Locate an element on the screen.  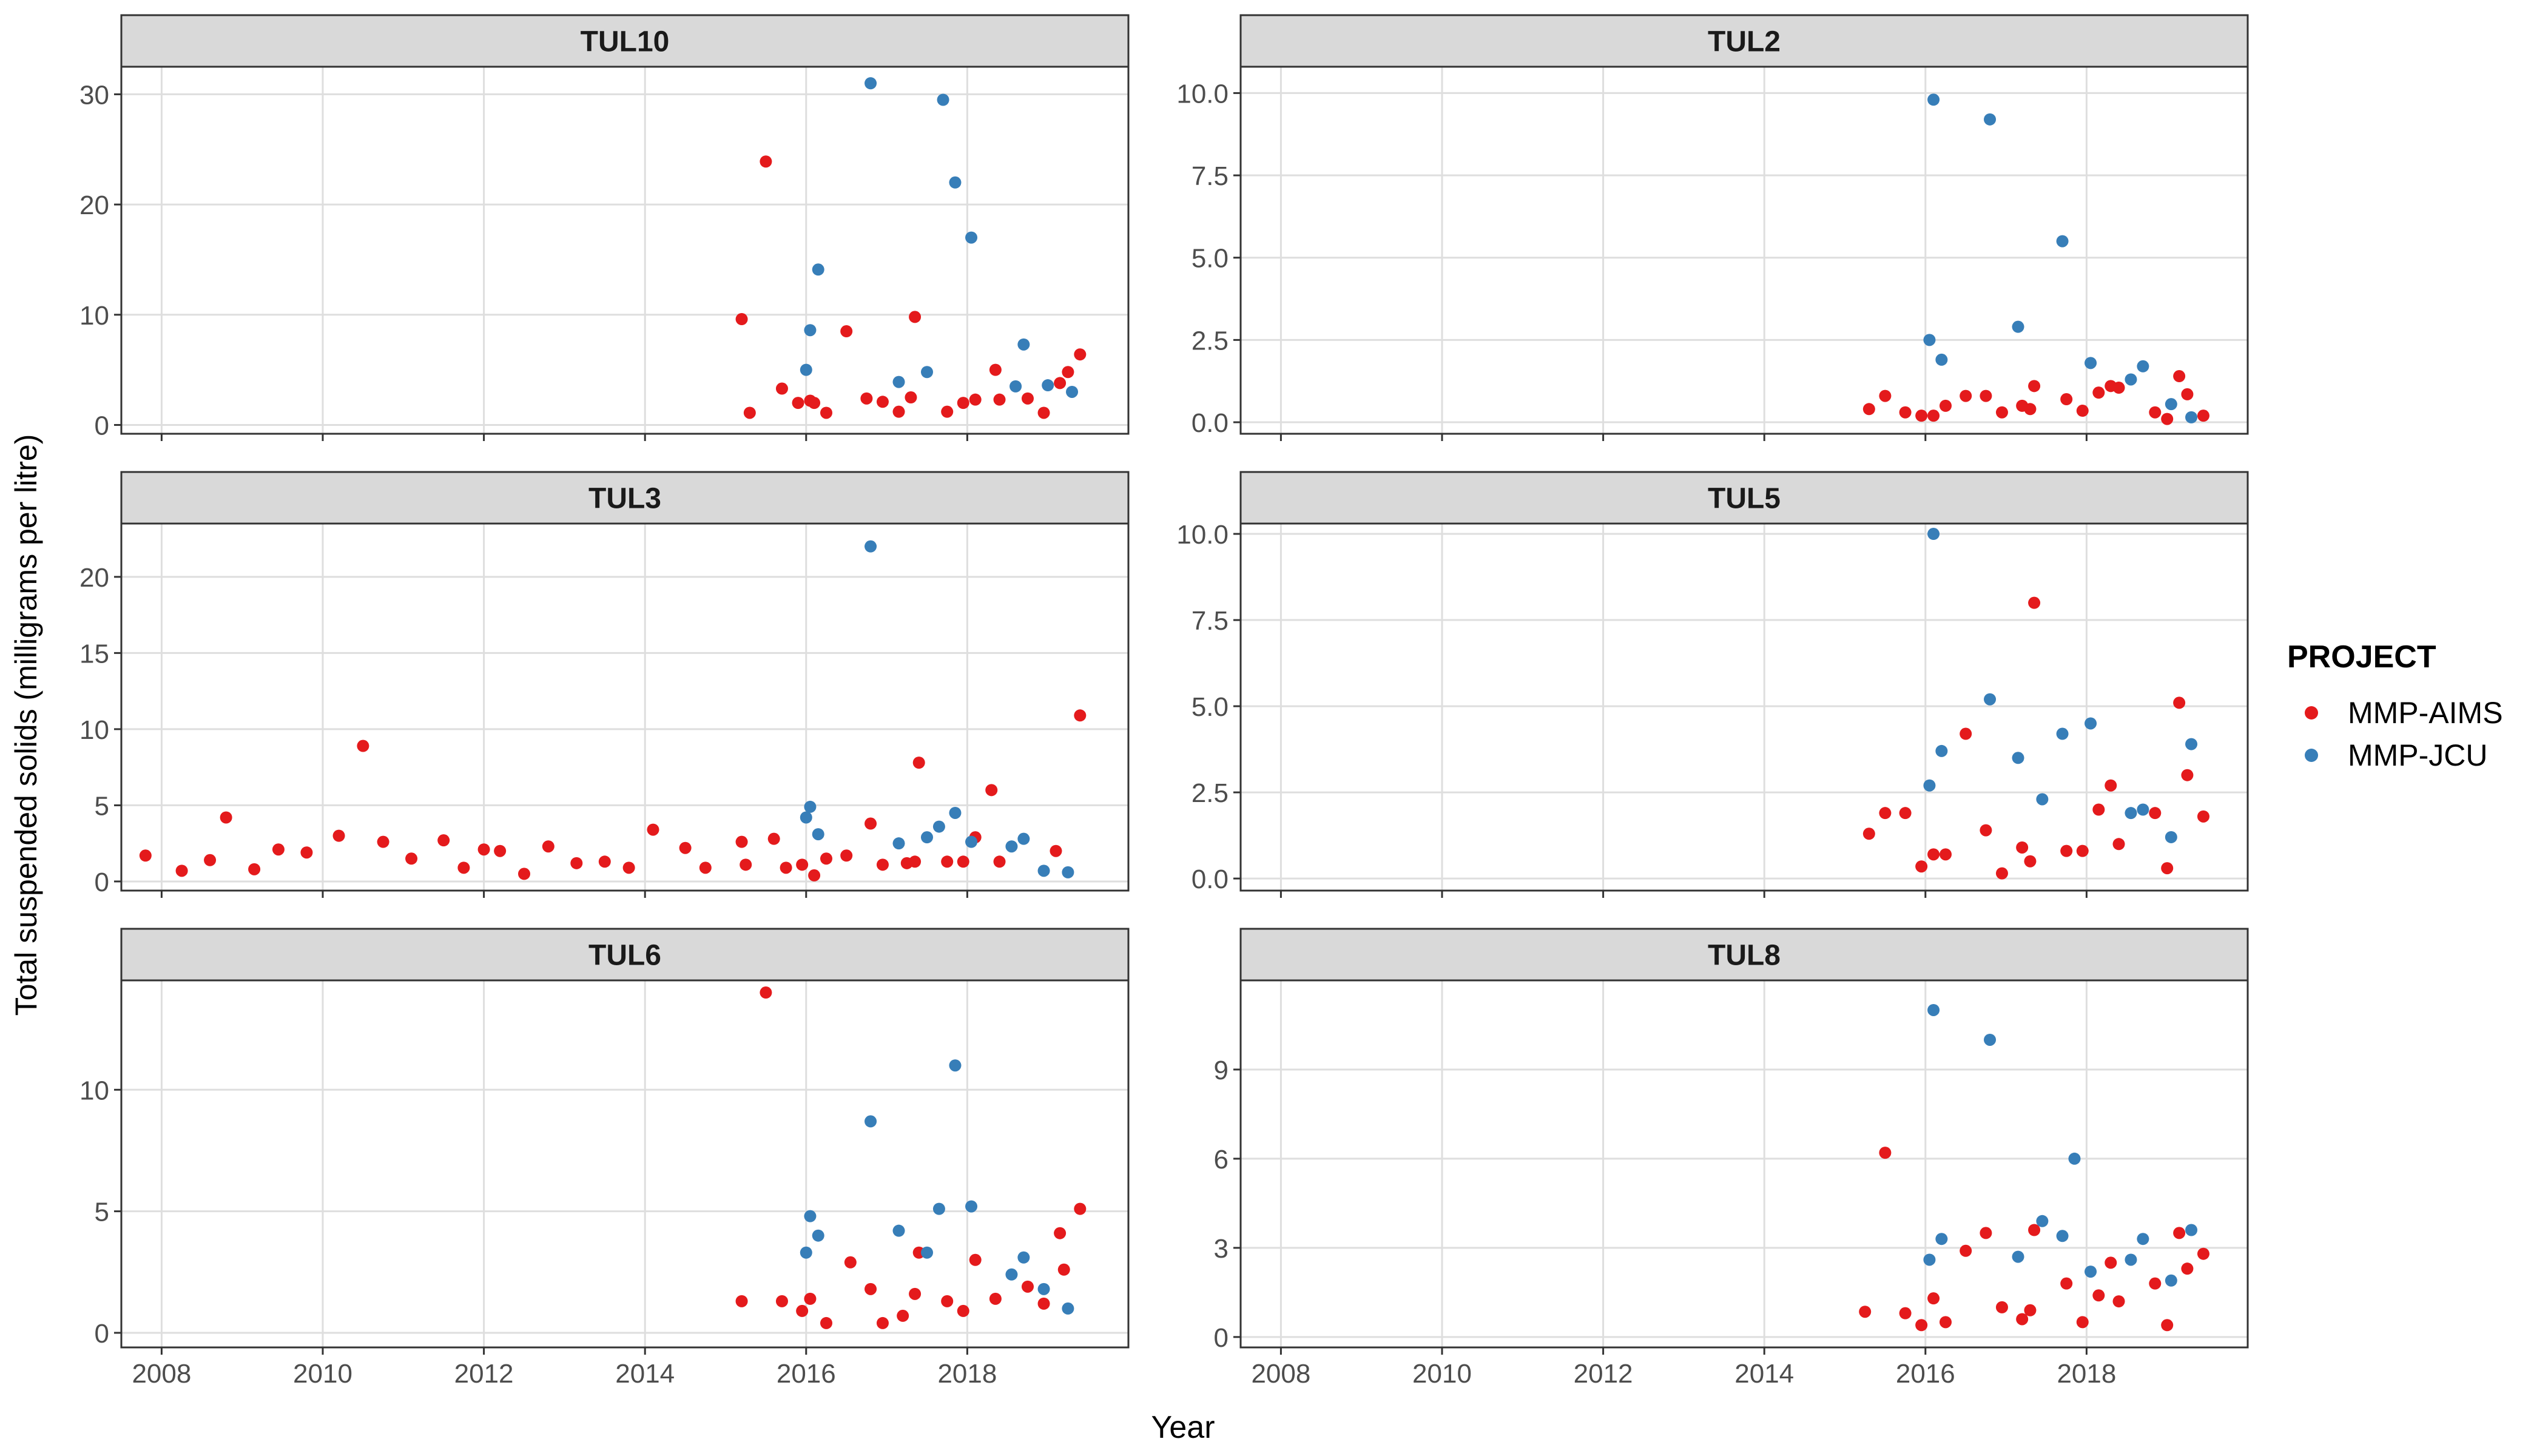
facet-tul6: TUL6 0 5 10 2008 2010 2012 2014 2016 2018 is located at coordinates (604, 1158).